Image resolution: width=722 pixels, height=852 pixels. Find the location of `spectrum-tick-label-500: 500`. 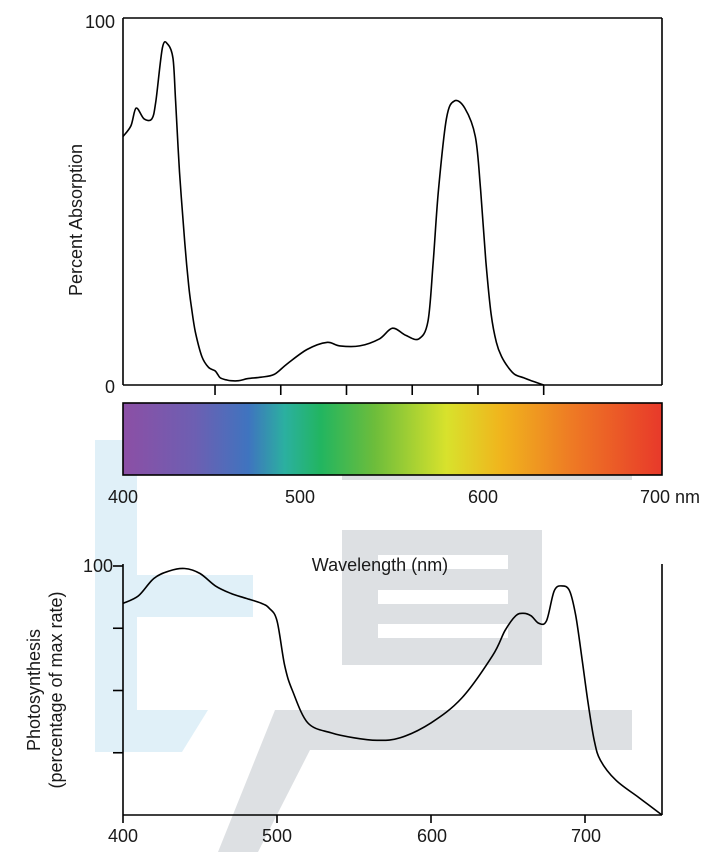

spectrum-tick-label-500: 500 is located at coordinates (300, 497).